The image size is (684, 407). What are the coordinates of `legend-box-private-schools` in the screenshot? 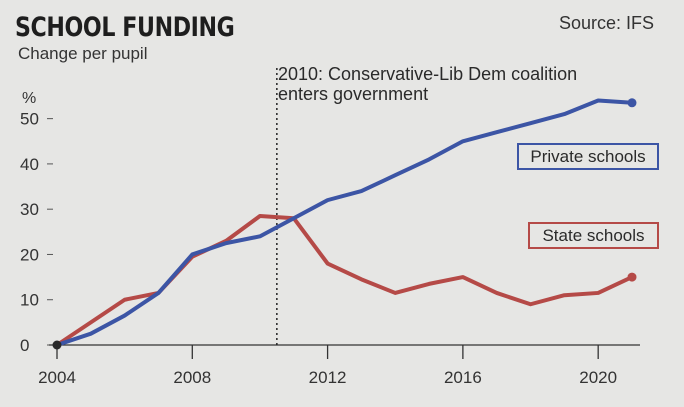 It's located at (588, 156).